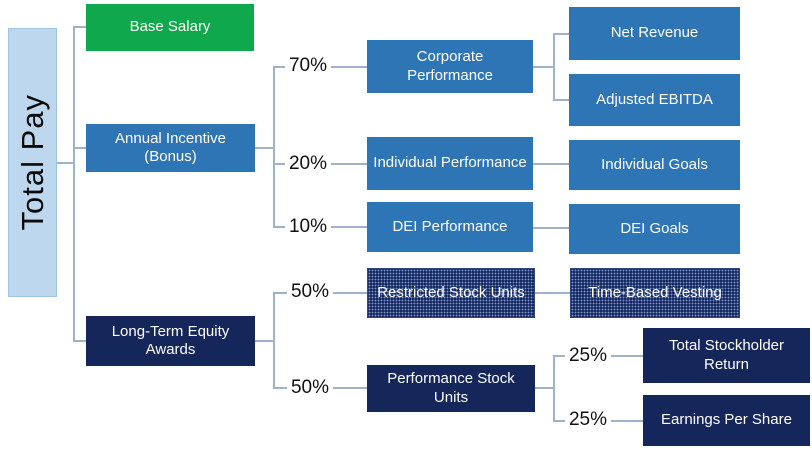 This screenshot has width=812, height=457. What do you see at coordinates (450, 163) in the screenshot?
I see `node-individual-performance: Individual Performance` at bounding box center [450, 163].